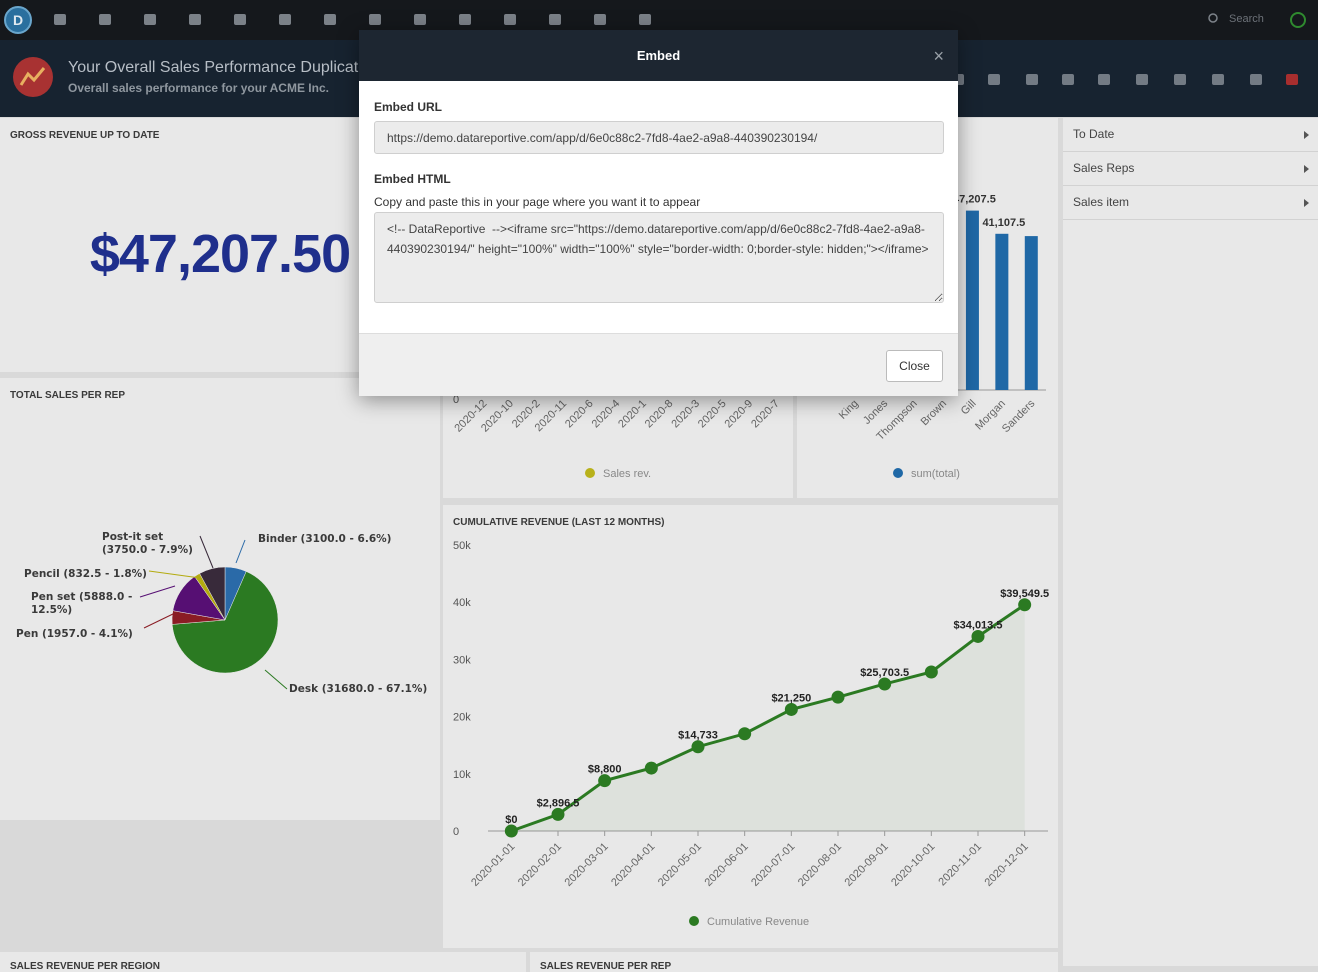  I want to click on x-tick-label: 2020-1, so click(632, 414).